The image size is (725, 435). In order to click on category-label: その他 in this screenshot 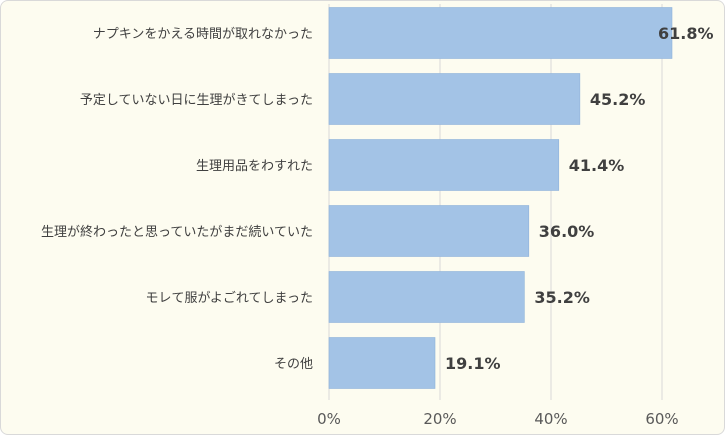, I will do `click(293, 364)`.